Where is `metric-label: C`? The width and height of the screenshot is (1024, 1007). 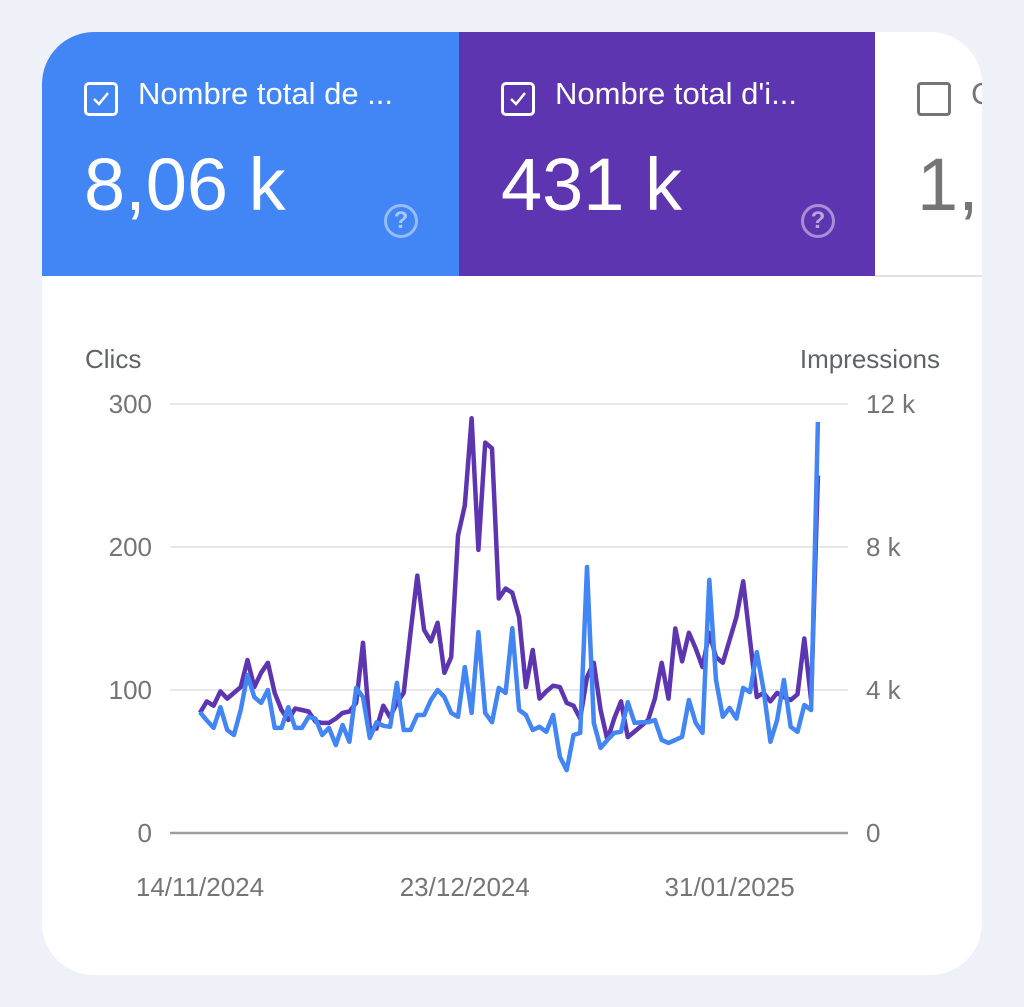
metric-label: C is located at coordinates (976, 94).